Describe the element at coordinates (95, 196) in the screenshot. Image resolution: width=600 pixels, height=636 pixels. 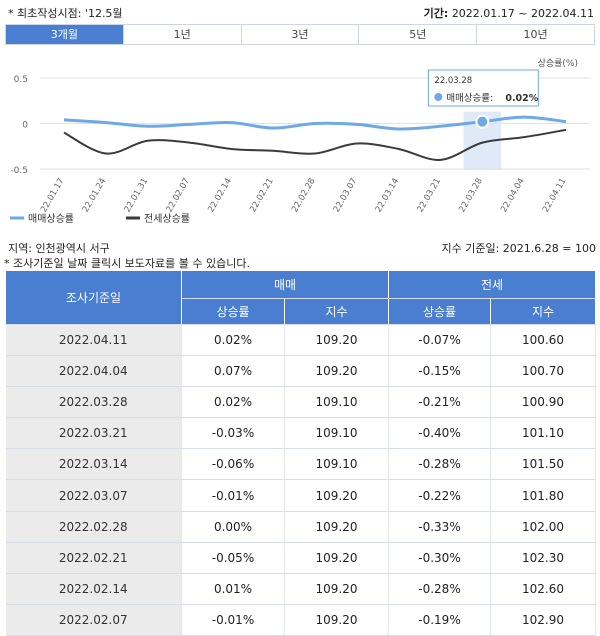
I see `x-tick-label: 22.01.24` at that location.